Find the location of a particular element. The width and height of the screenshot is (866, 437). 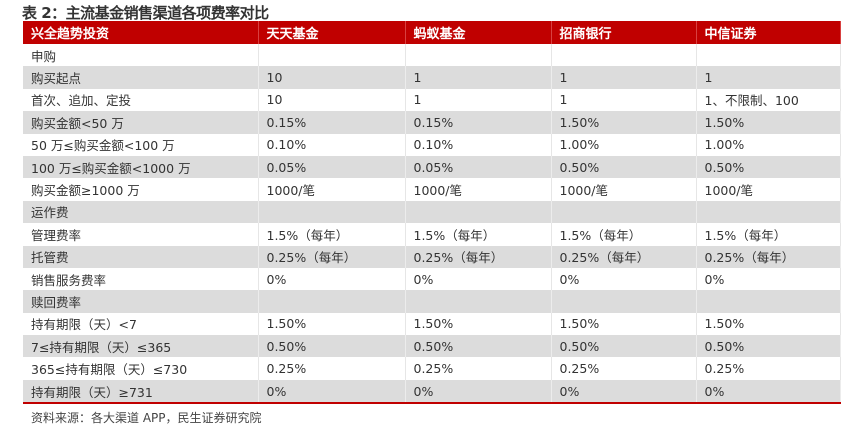

table-row: 购买金额<50 万 0.15% 0.15% 1.50% 1.50% is located at coordinates (432, 122).